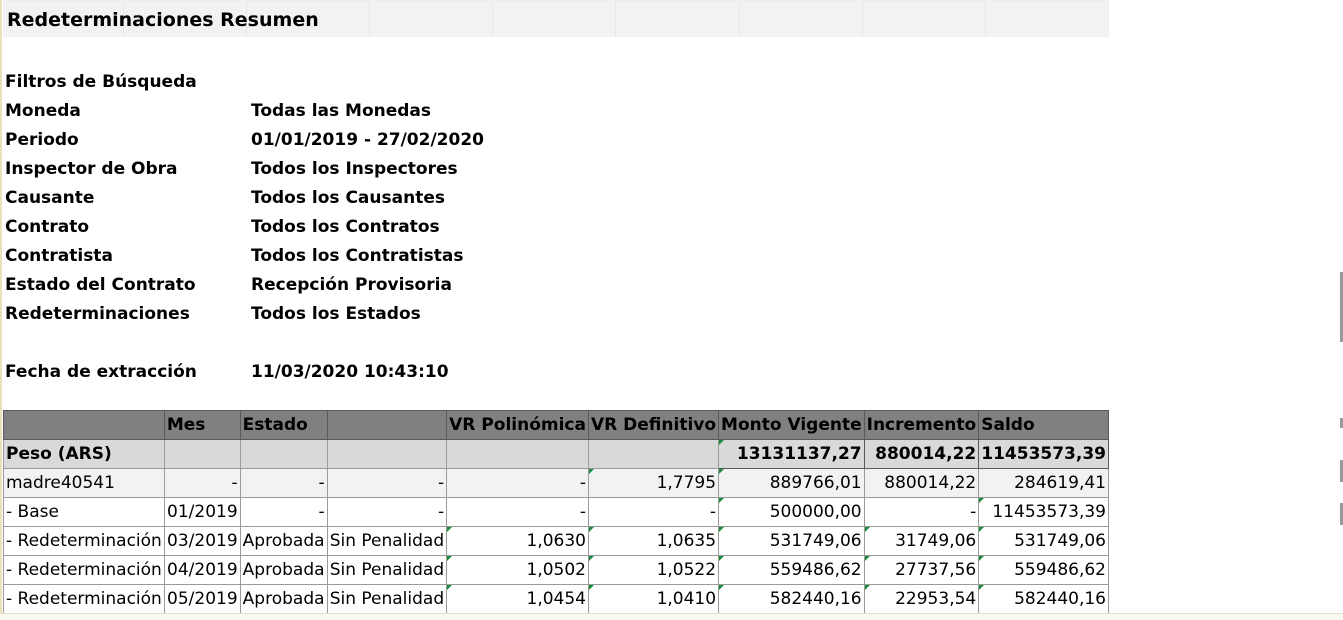 The height and width of the screenshot is (620, 1343). I want to click on filter-value: Recepción Provisoria, so click(351, 285).